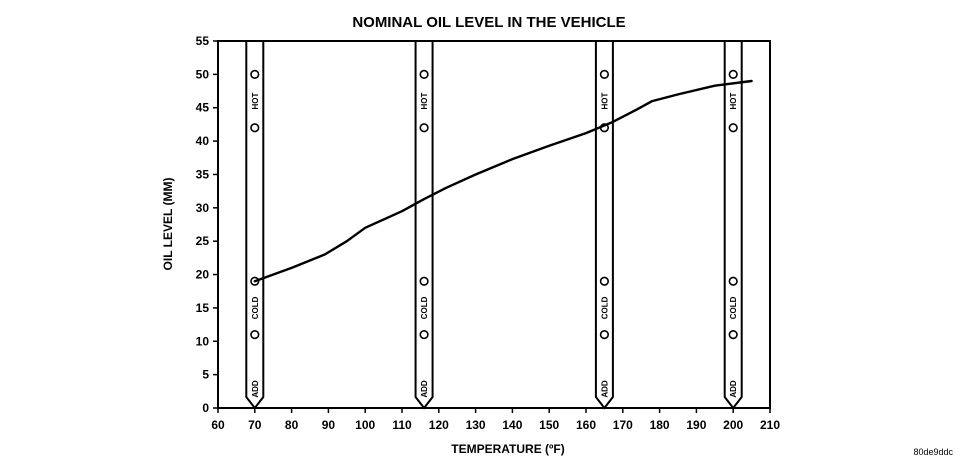 Image resolution: width=960 pixels, height=463 pixels. What do you see at coordinates (365, 425) in the screenshot?
I see `x-tick-label: 100` at bounding box center [365, 425].